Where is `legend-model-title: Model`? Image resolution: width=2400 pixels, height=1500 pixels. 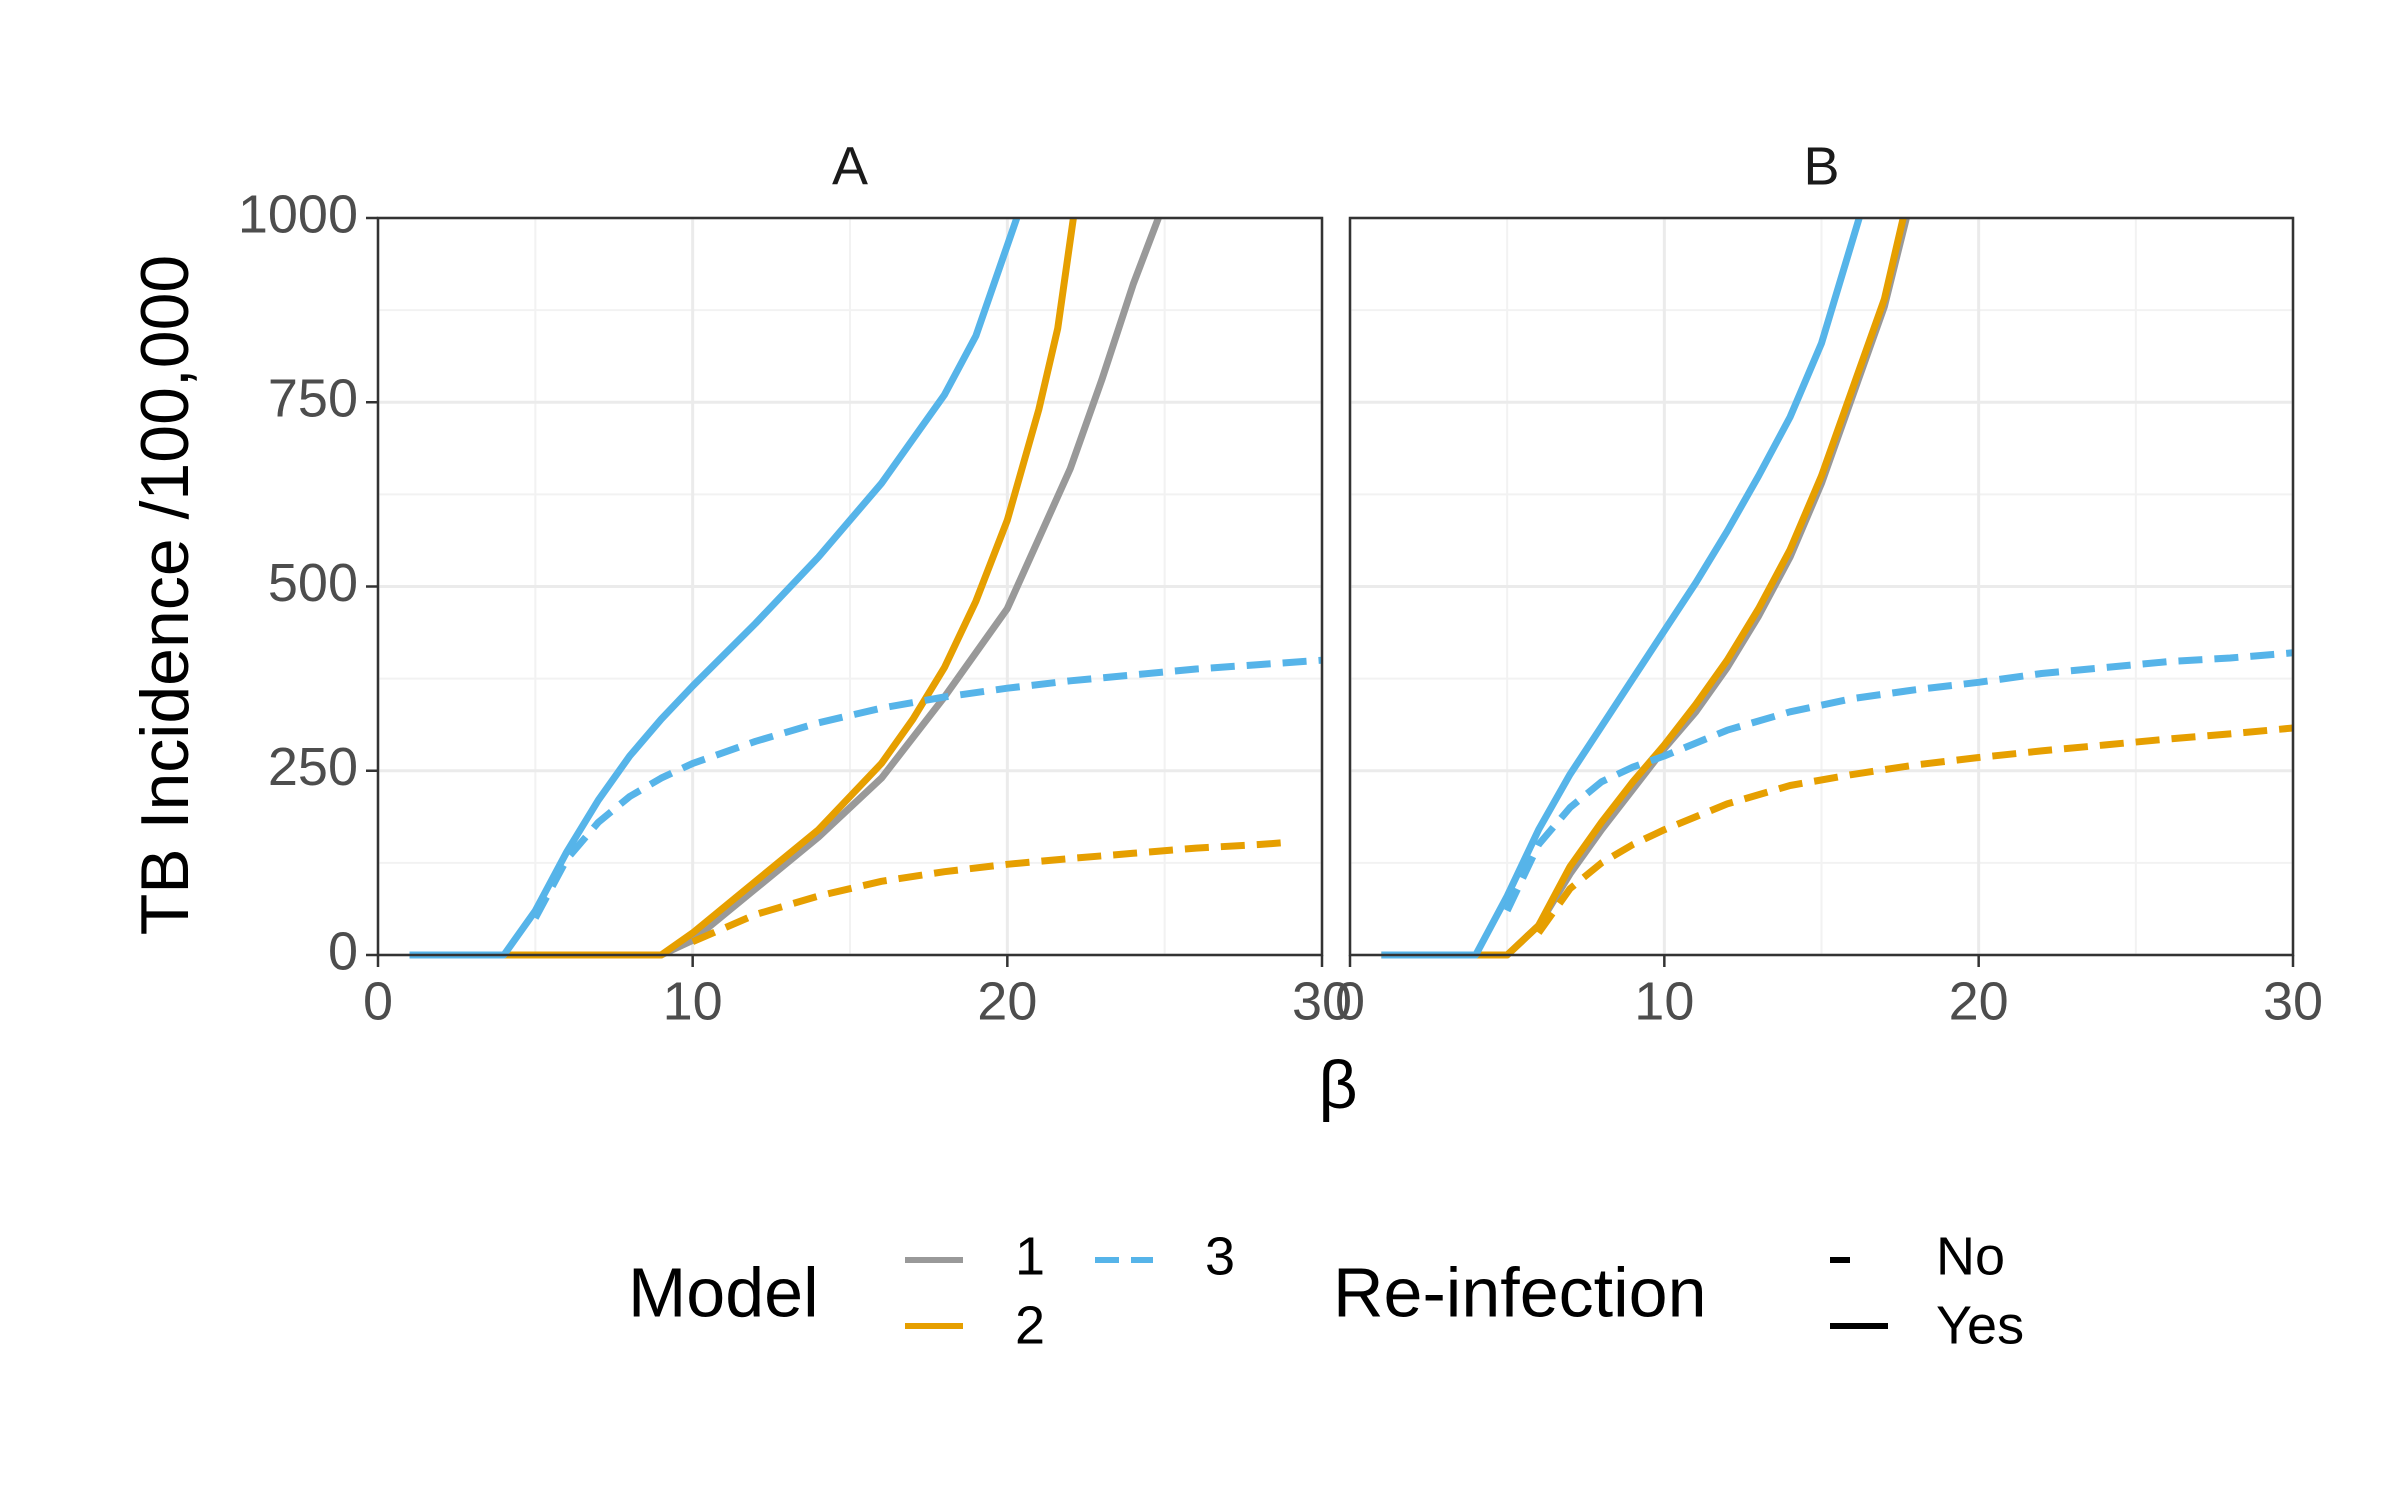
legend-model-title: Model is located at coordinates (723, 1292).